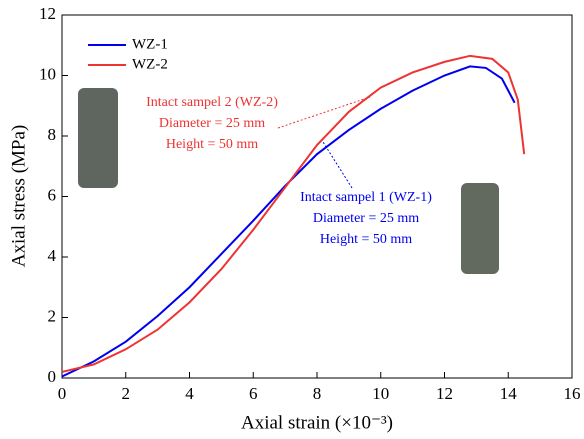 The width and height of the screenshot is (584, 439). What do you see at coordinates (366, 197) in the screenshot?
I see `annotation: Intact sampel 1 (WZ-1)` at bounding box center [366, 197].